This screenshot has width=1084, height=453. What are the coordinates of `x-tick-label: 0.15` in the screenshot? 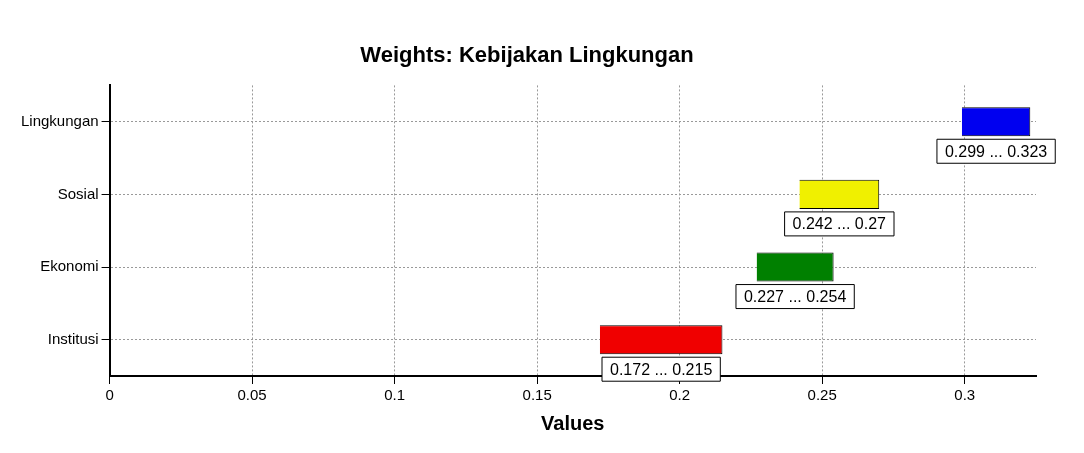 It's located at (537, 395).